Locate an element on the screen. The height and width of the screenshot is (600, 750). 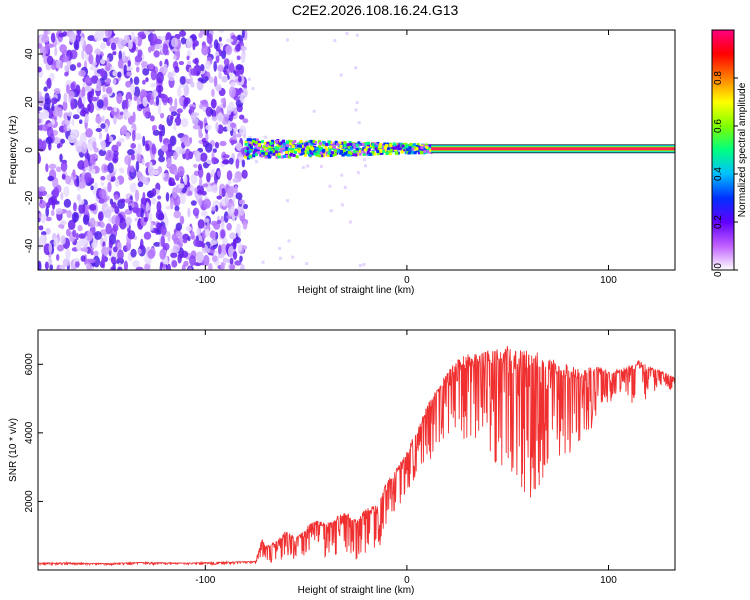
colorbar-tick-label: 0.4 is located at coordinates (718, 174).